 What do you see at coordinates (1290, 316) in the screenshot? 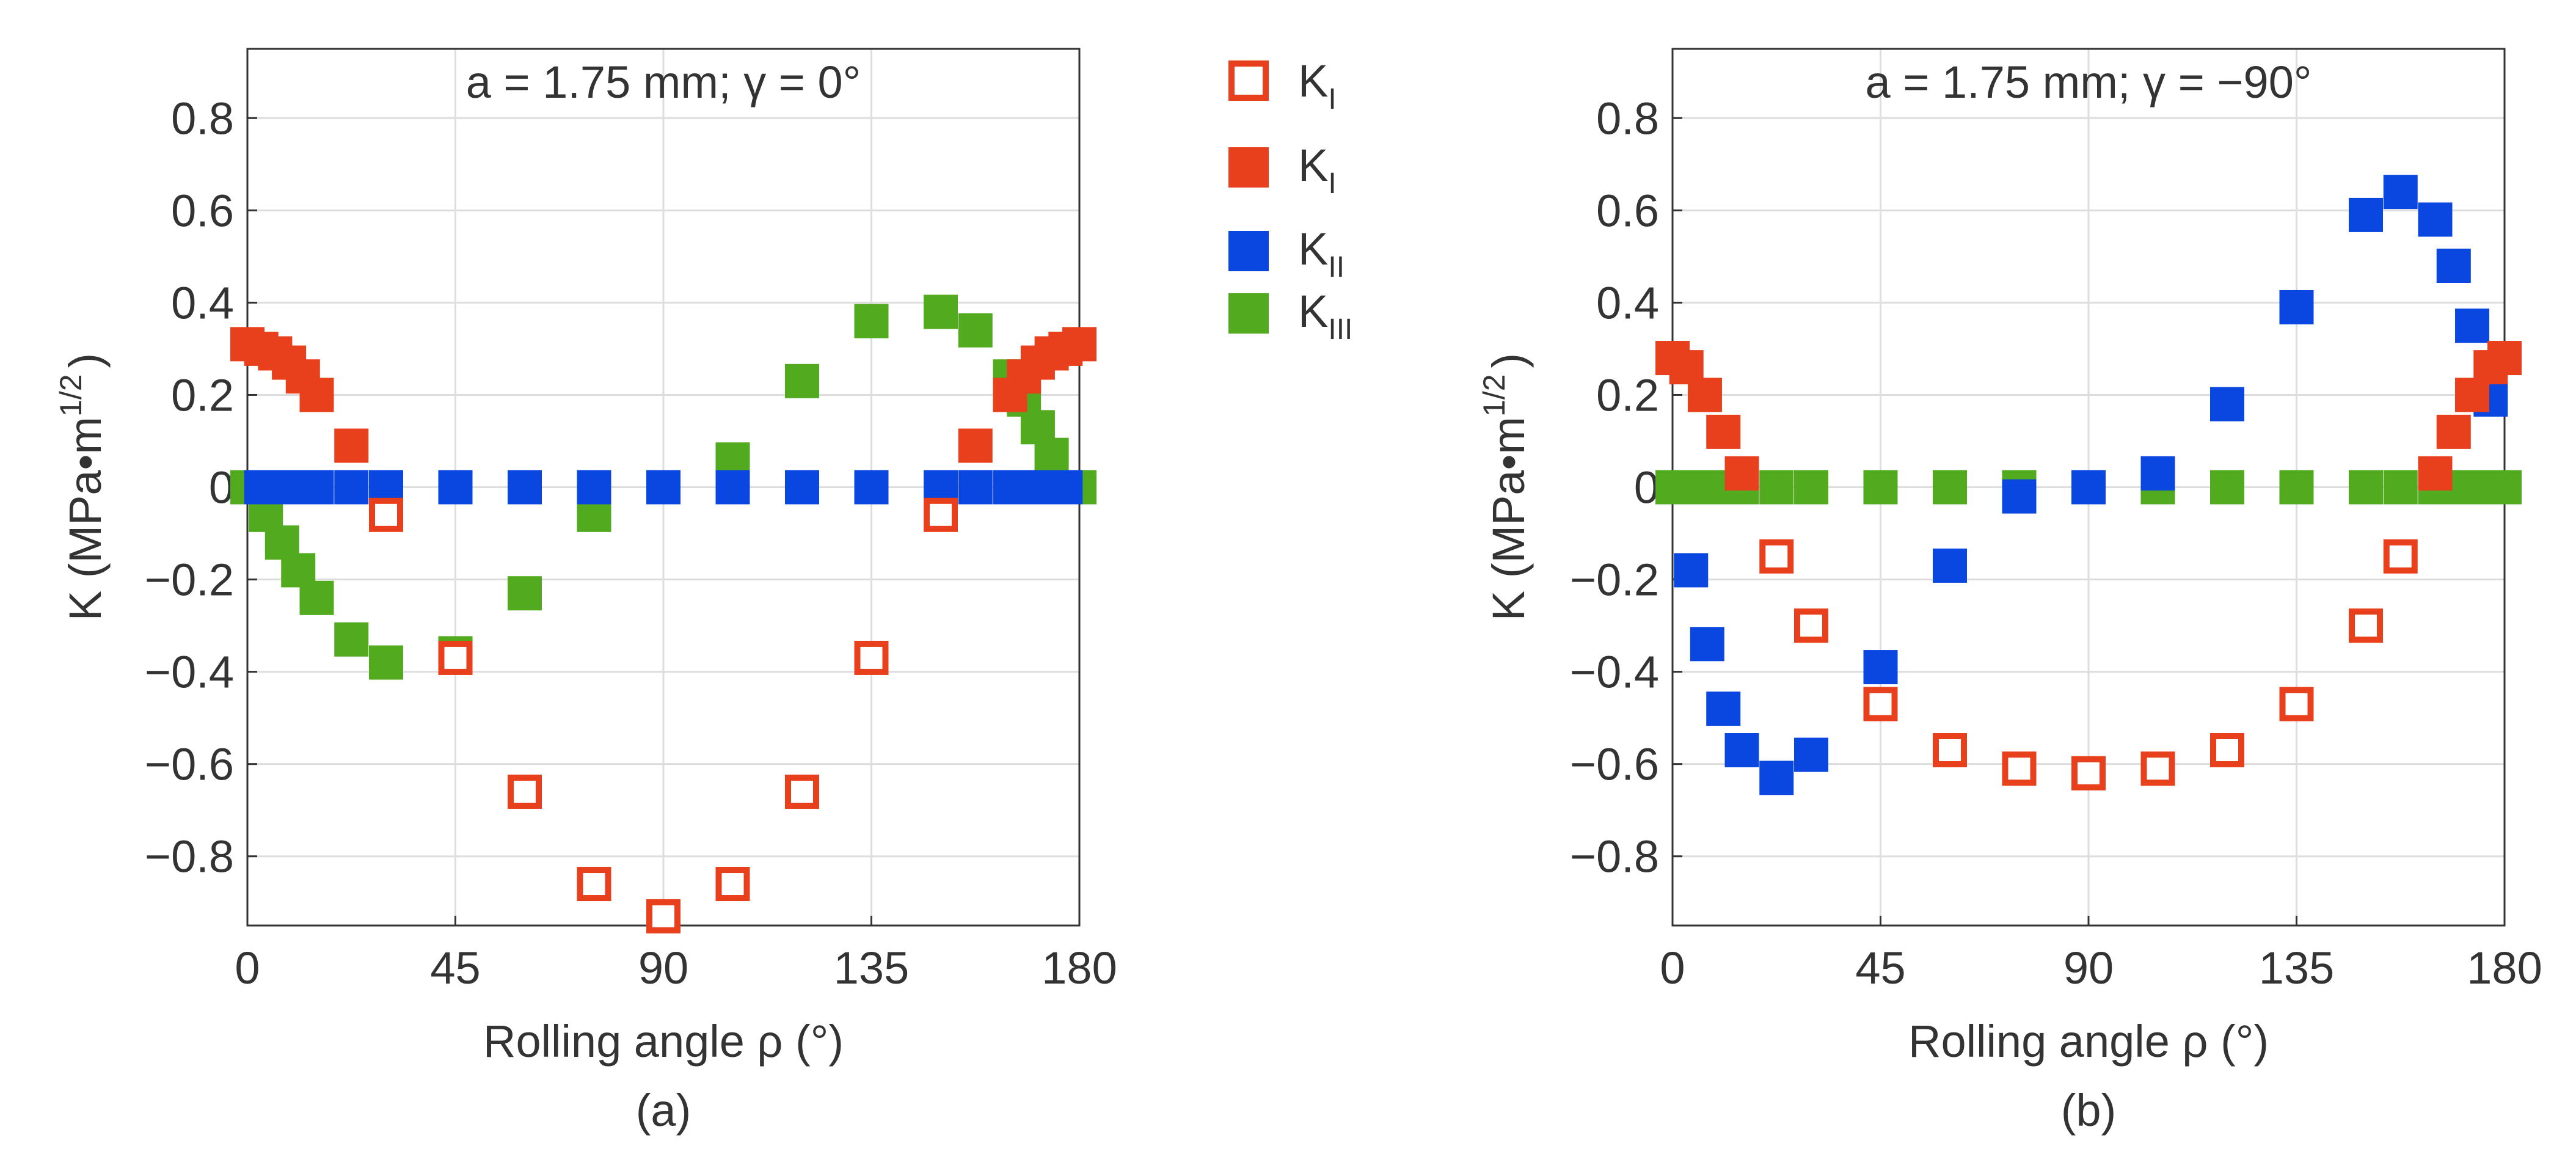
I see `legend-item-k3: KIII` at bounding box center [1290, 316].